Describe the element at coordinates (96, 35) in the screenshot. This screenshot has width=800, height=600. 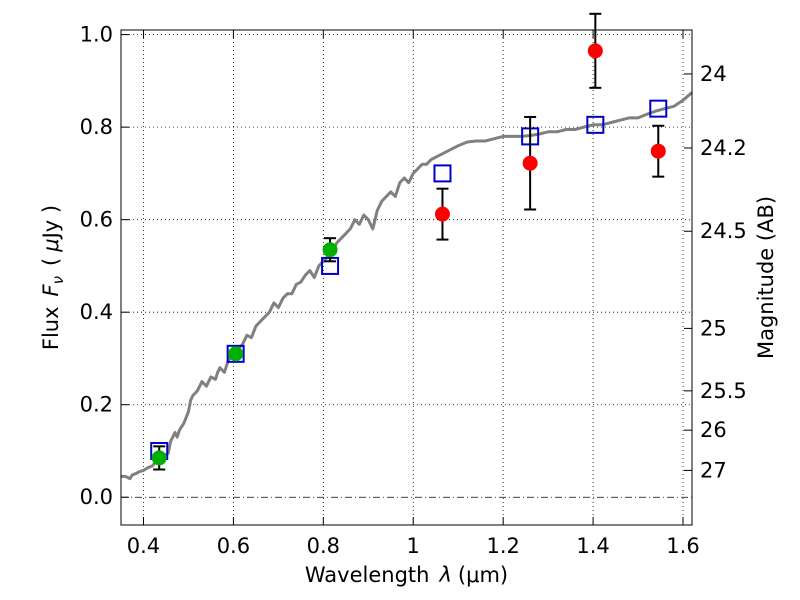
I see `y-tick-label: 1.0` at that location.